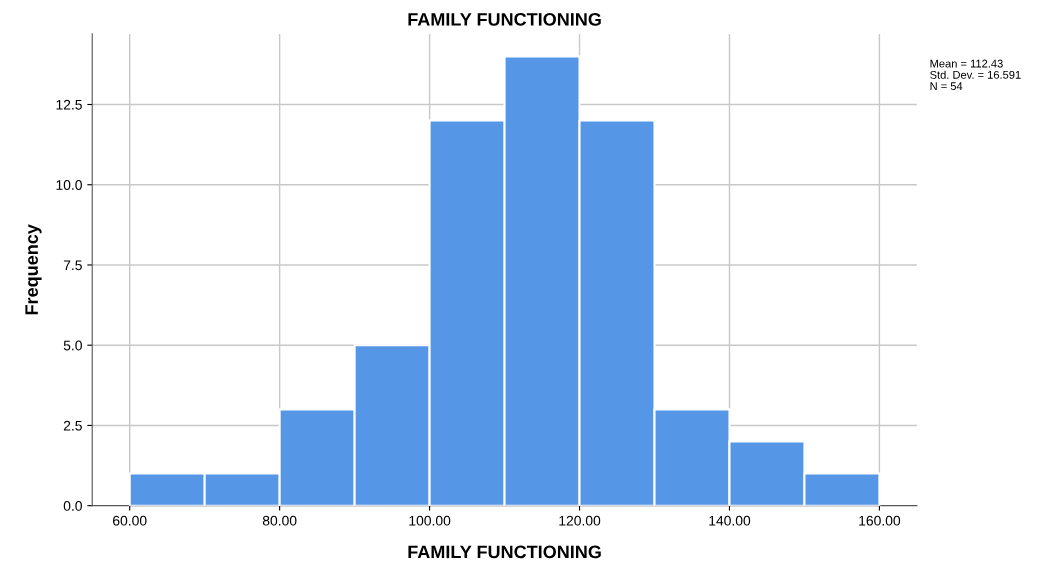  I want to click on y-axis-title: Frequency, so click(33, 269).